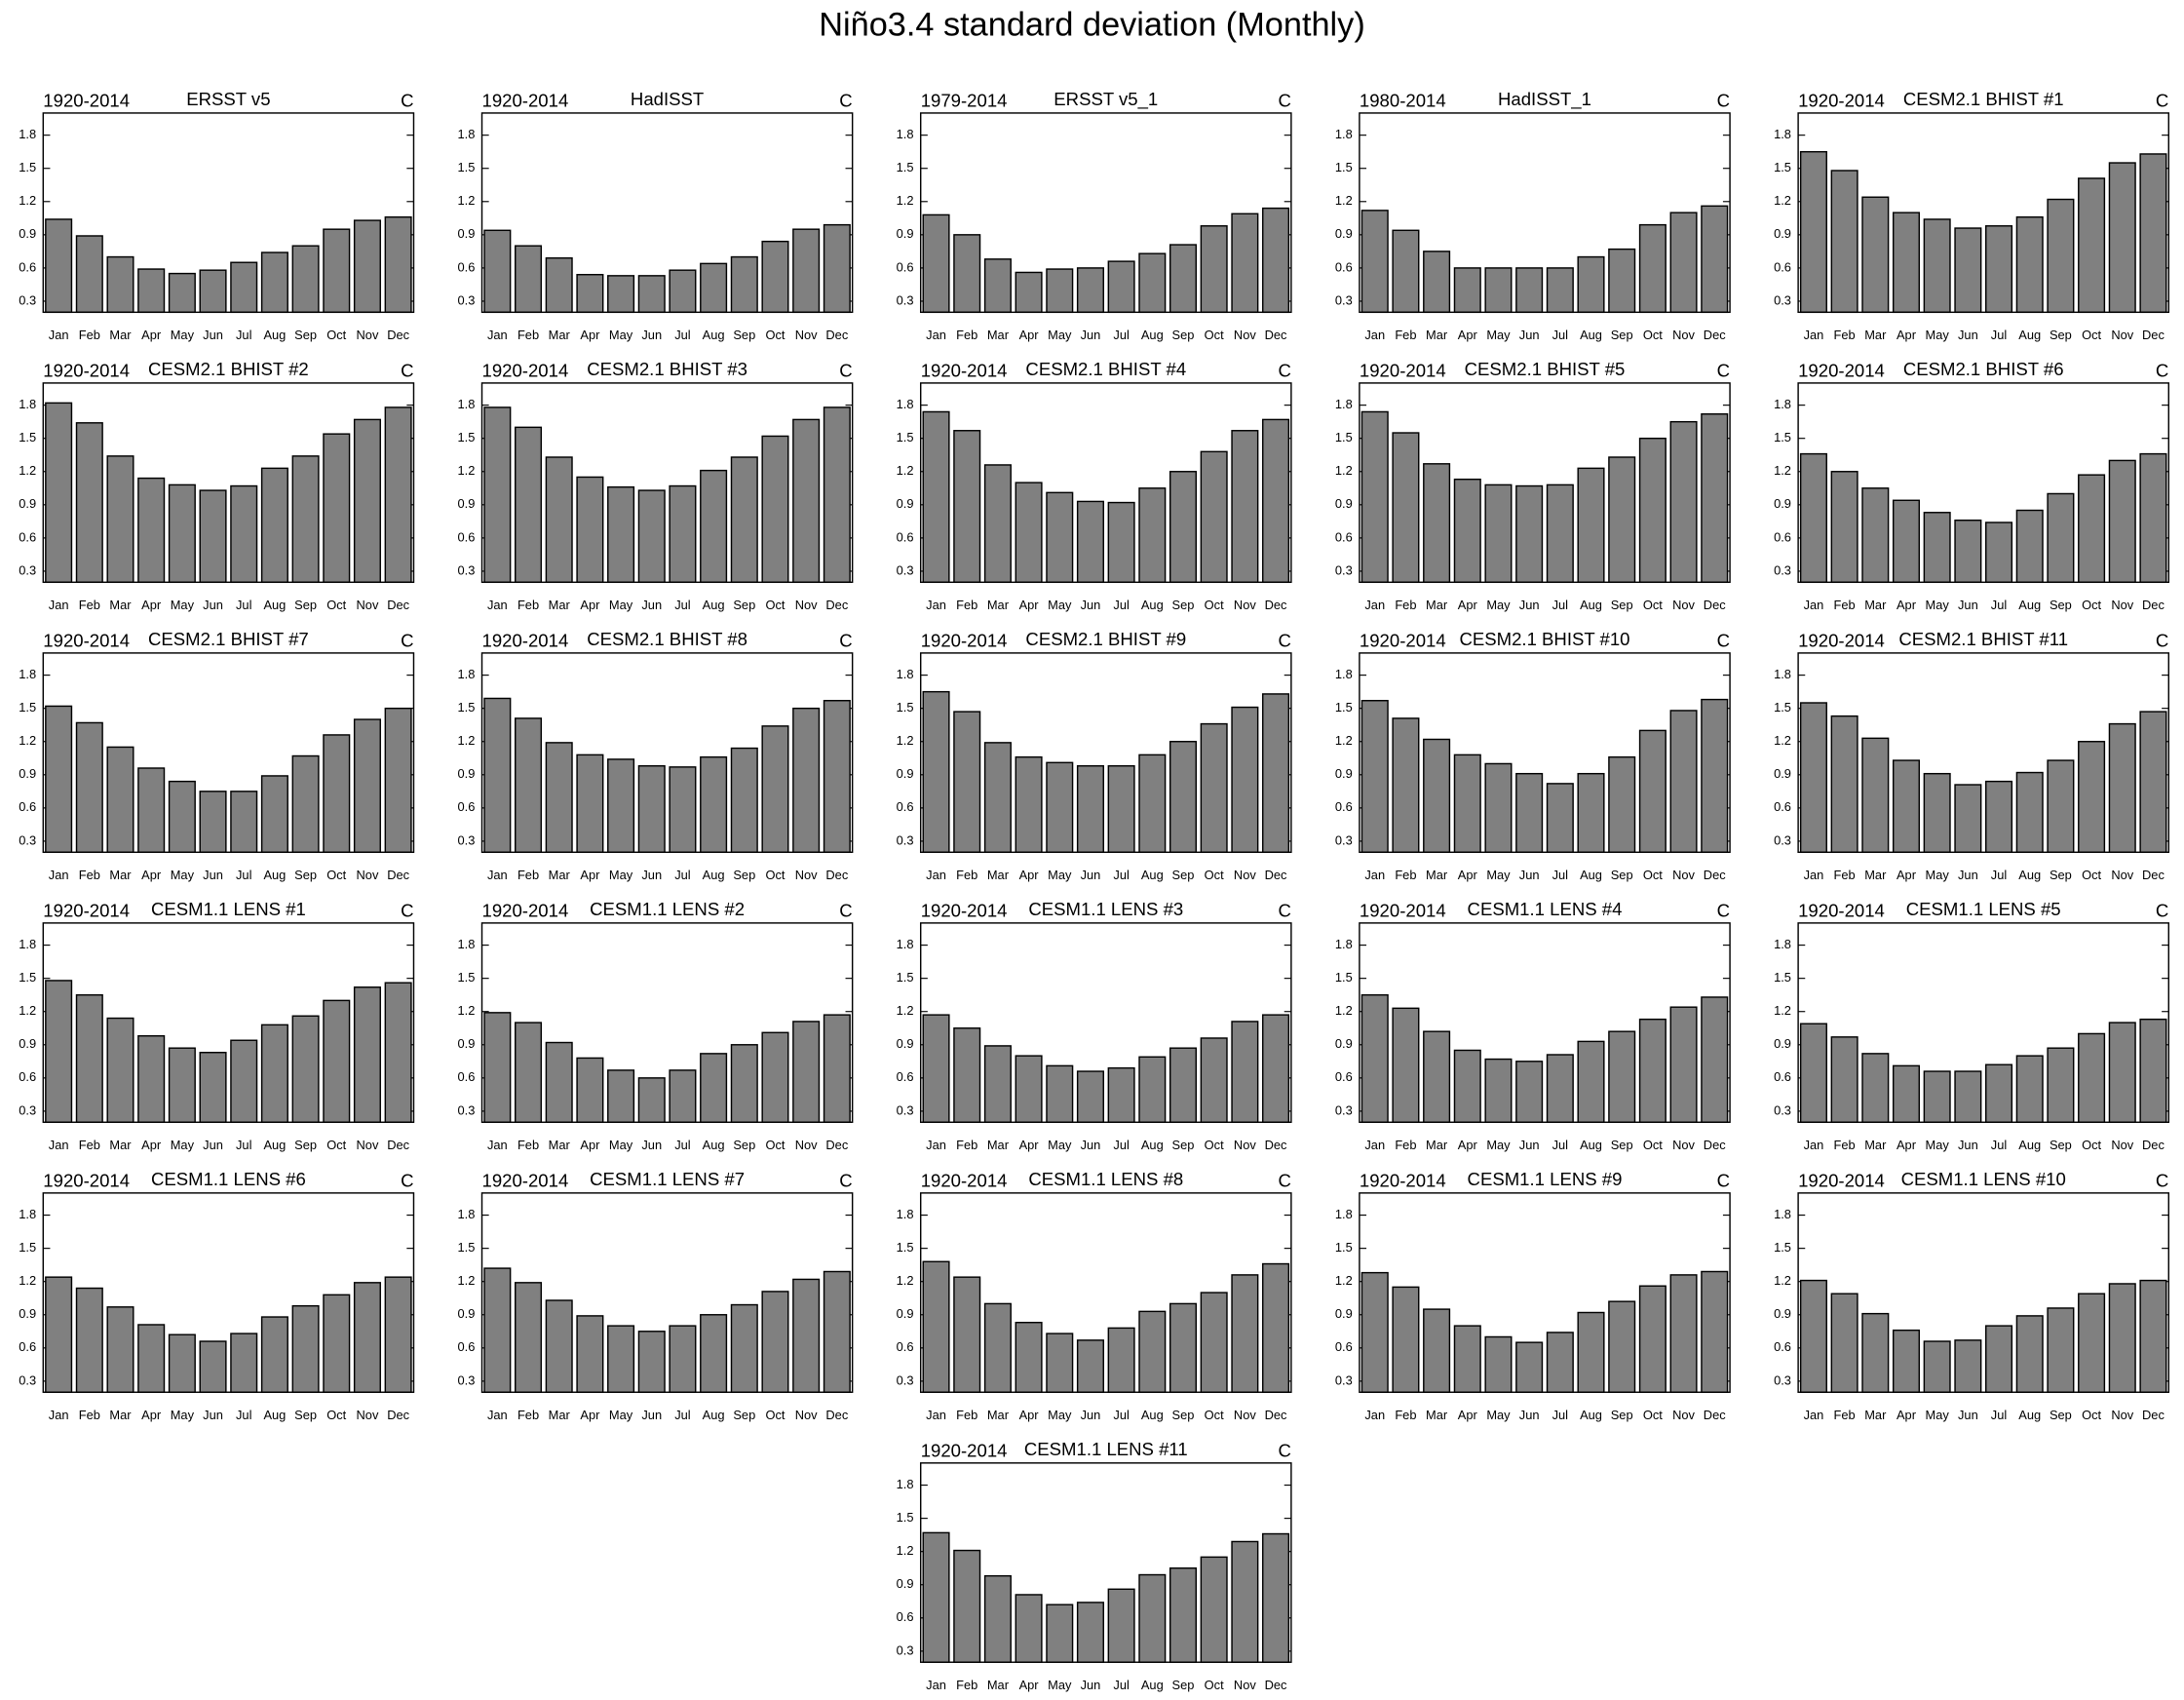 The image size is (2184, 1700). What do you see at coordinates (1545, 369) in the screenshot?
I see `panel-title: CESM2.1 BHIST #5` at bounding box center [1545, 369].